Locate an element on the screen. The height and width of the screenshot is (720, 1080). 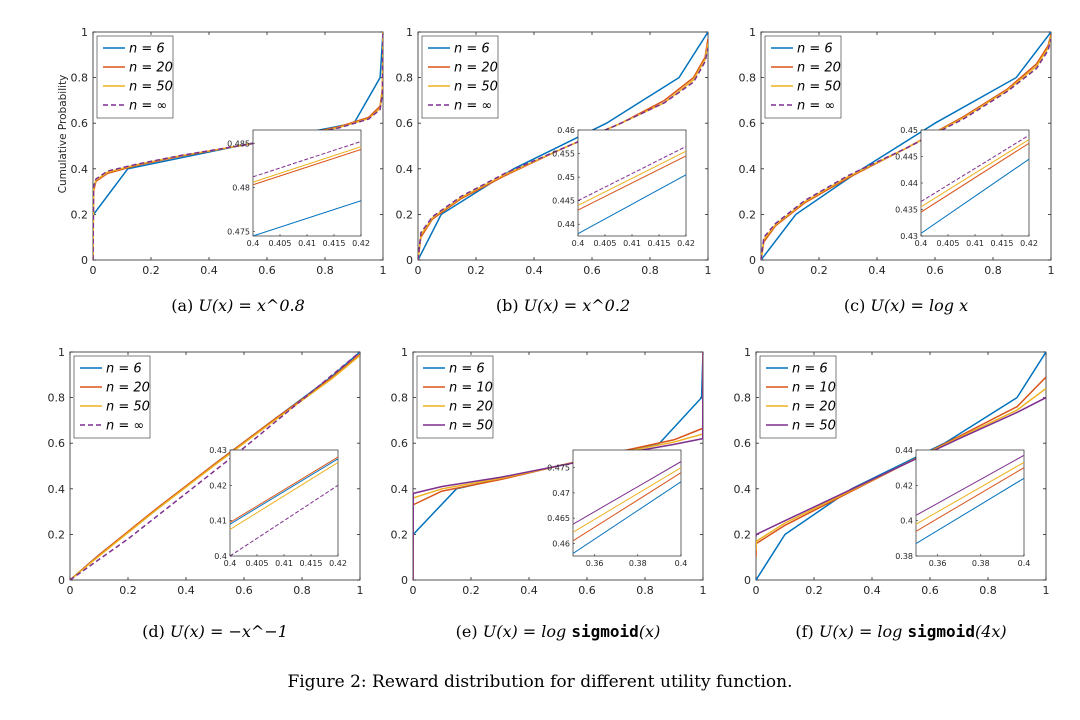
caption-prefix: (c) is located at coordinates (857, 305).